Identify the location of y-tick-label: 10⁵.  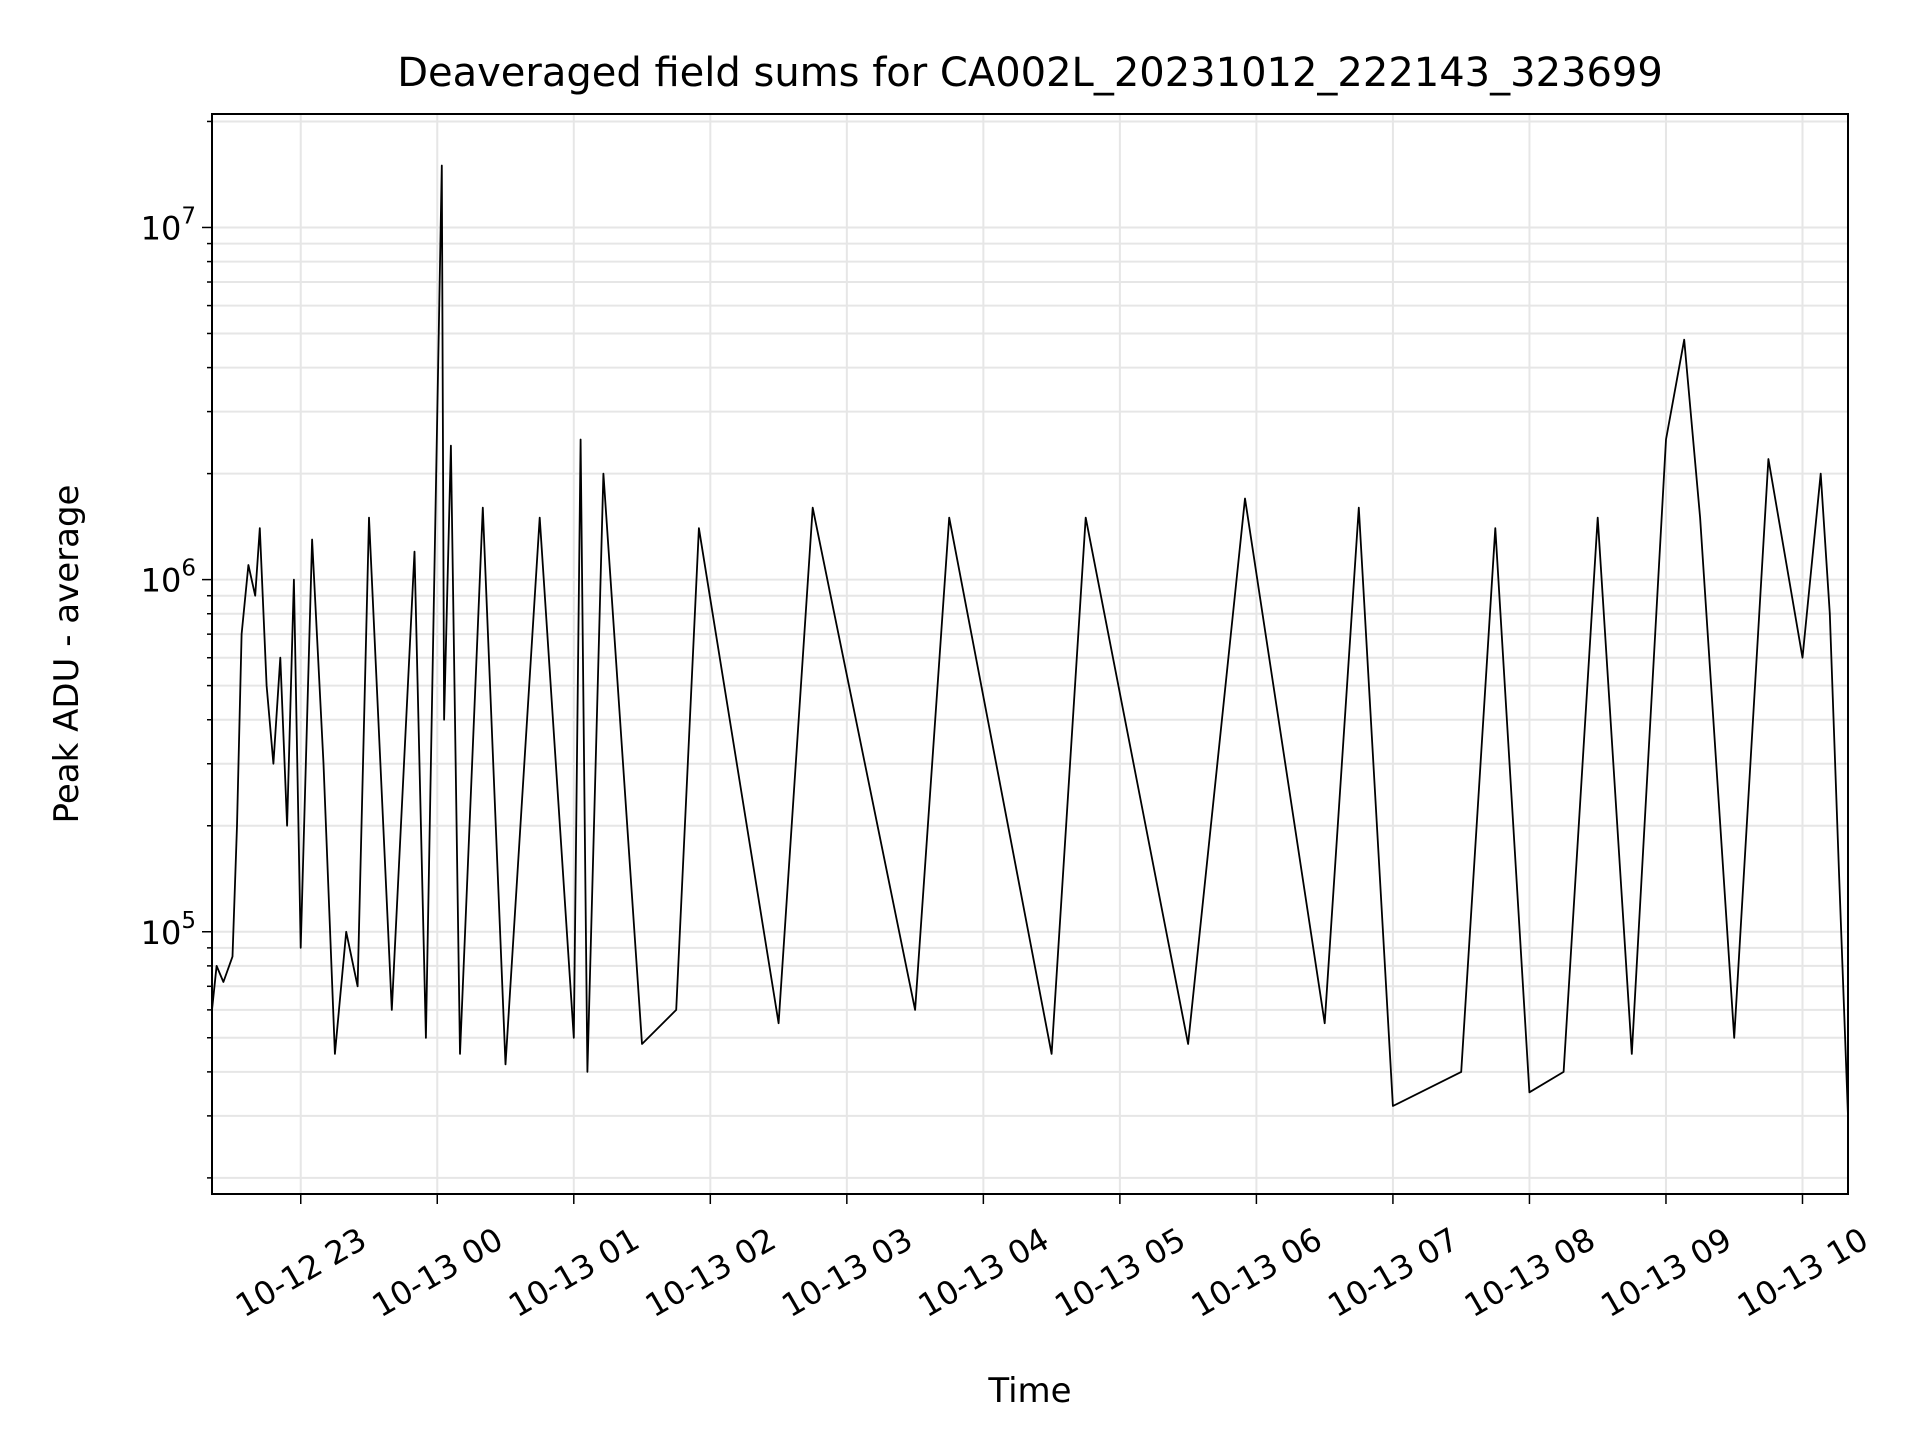
(168, 930).